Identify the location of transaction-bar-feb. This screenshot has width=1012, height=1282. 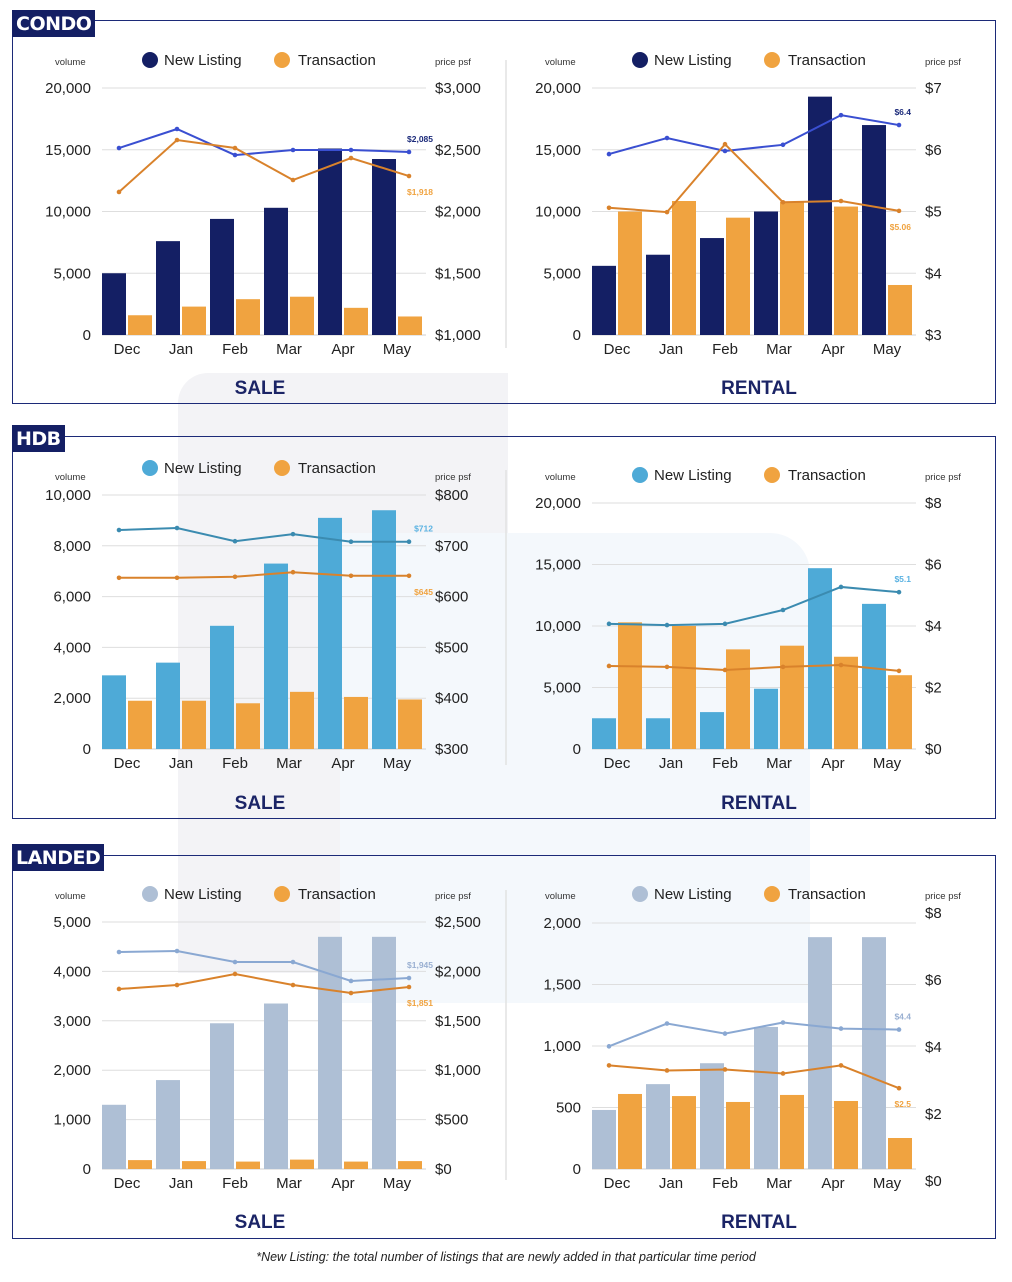
(248, 726).